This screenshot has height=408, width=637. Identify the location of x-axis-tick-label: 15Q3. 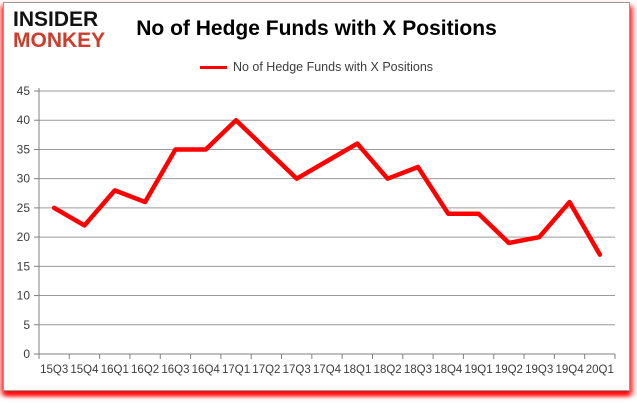
(54, 370).